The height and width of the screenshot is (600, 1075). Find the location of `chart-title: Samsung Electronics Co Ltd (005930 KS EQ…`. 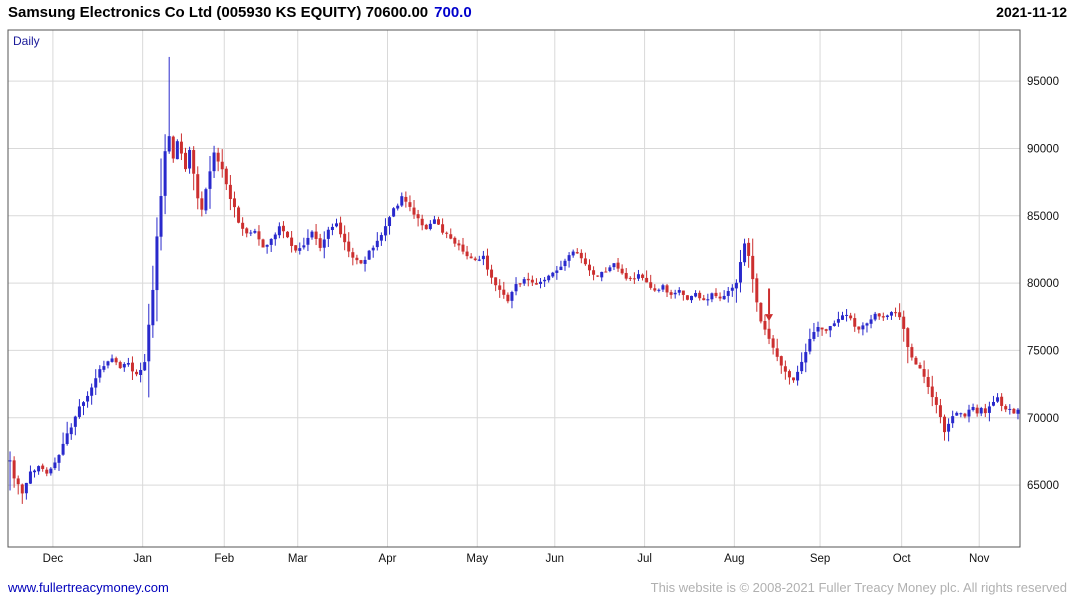

chart-title: Samsung Electronics Co Ltd (005930 KS EQ… is located at coordinates (240, 12).